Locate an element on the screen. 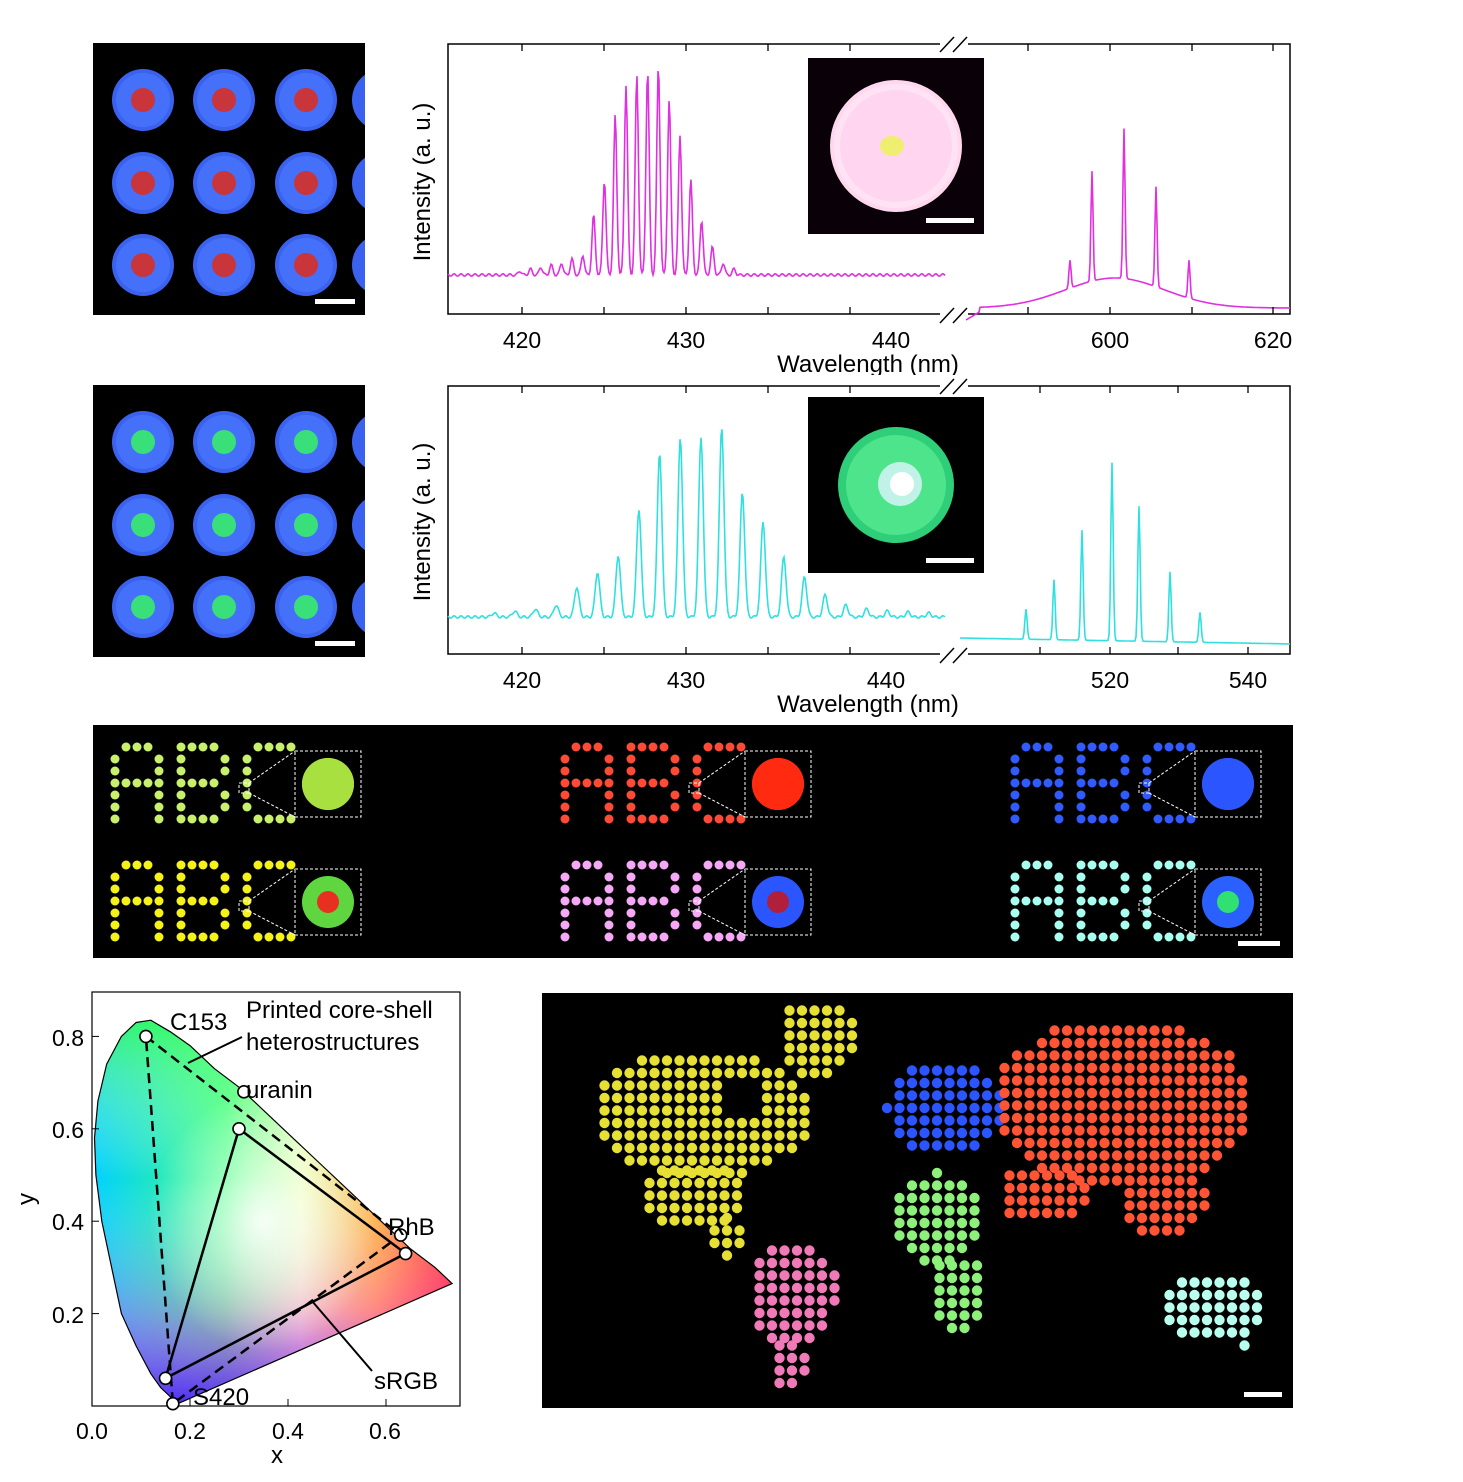 Image resolution: width=1463 pixels, height=1482 pixels. xlabel-b: Wavelength (nm) is located at coordinates (868, 704).